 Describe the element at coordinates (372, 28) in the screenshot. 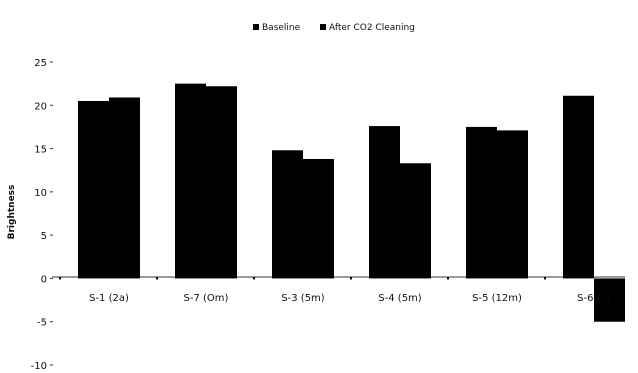

I see `legend-label-series-2: After CO2 Cleaning` at that location.